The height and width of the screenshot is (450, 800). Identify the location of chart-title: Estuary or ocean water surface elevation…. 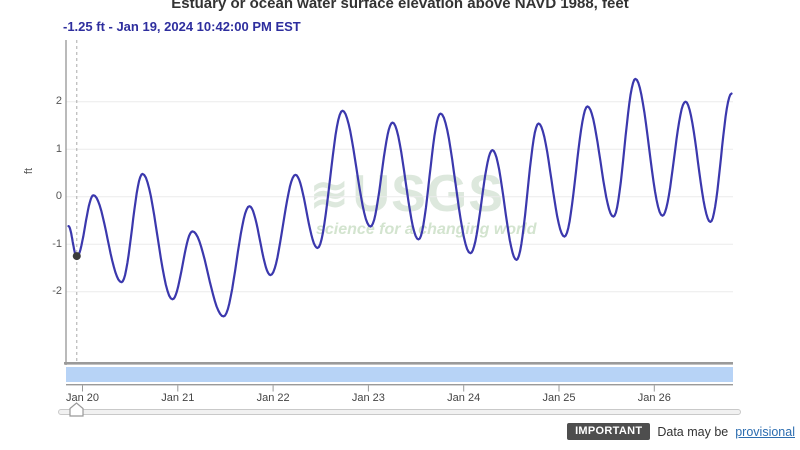
(400, 6).